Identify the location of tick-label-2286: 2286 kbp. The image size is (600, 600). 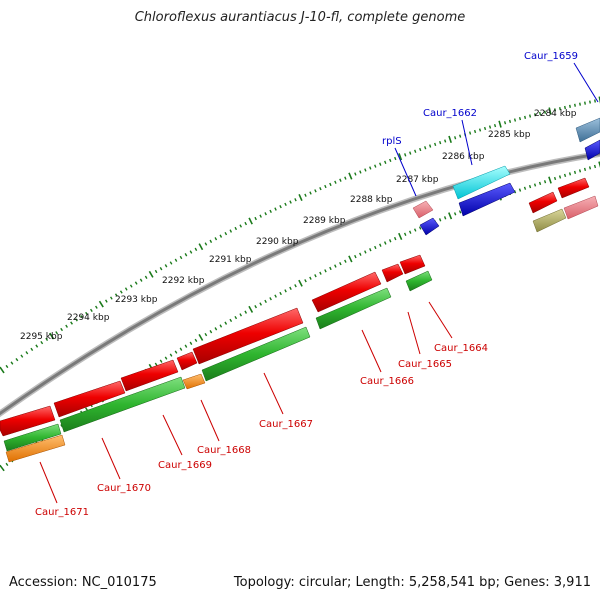
(463, 157).